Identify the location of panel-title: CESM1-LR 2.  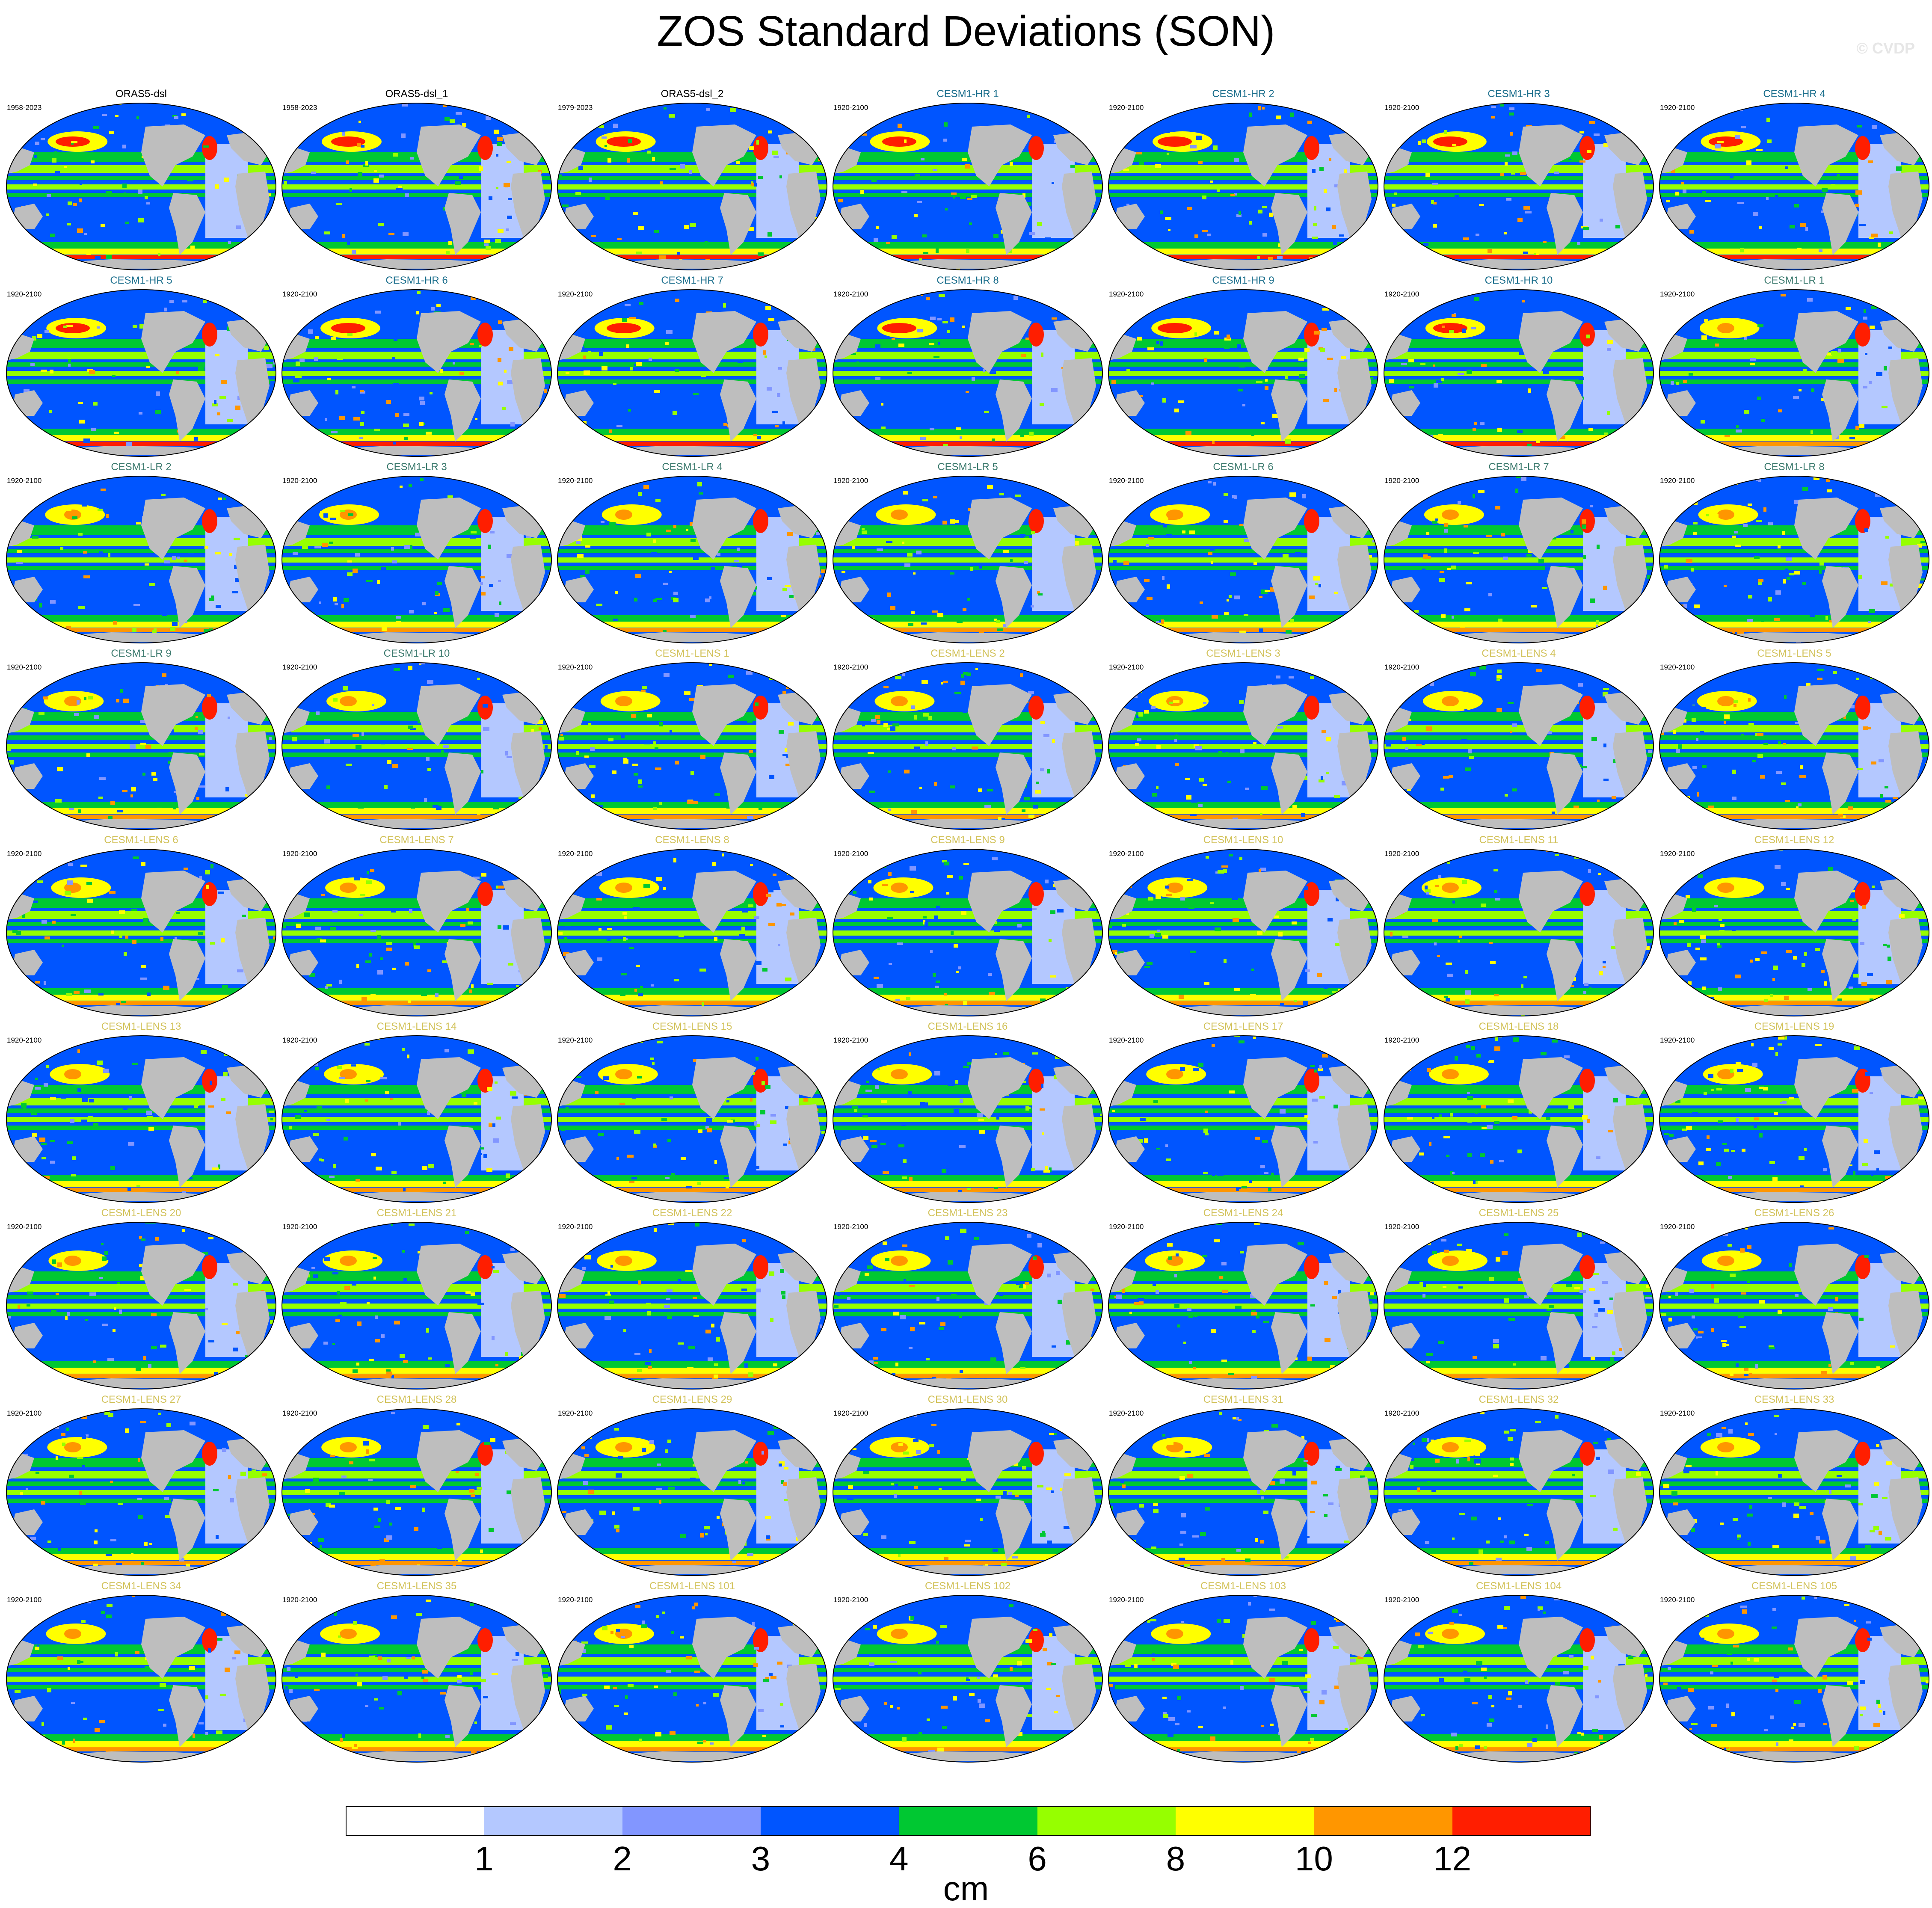
(141, 467).